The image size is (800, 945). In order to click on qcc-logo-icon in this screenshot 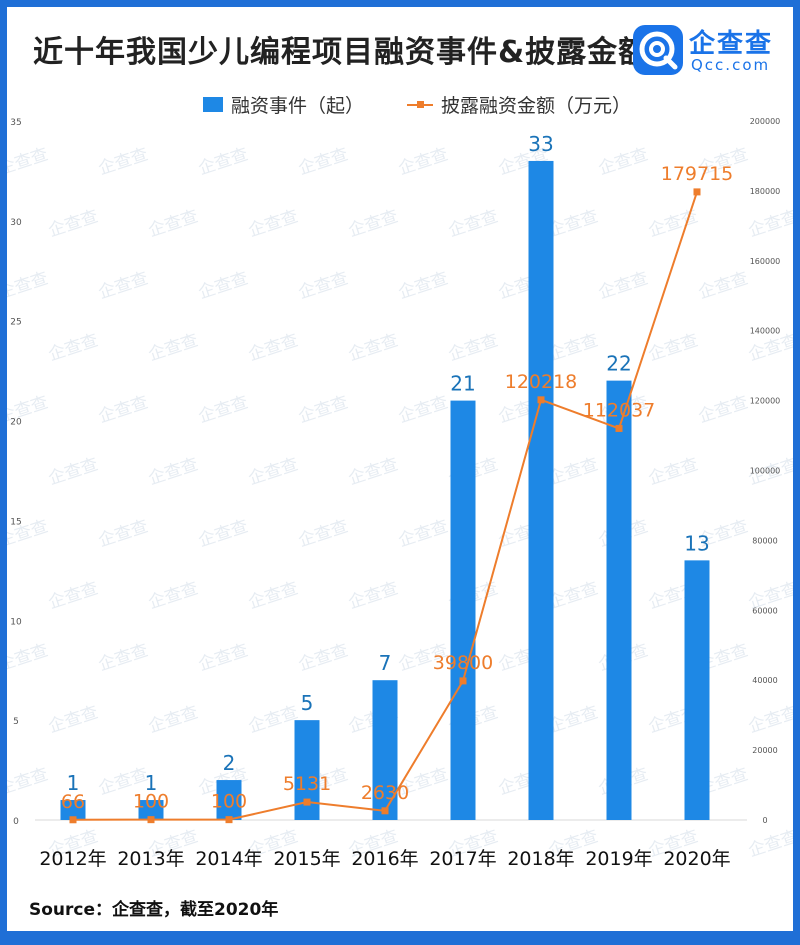, I will do `click(658, 50)`.